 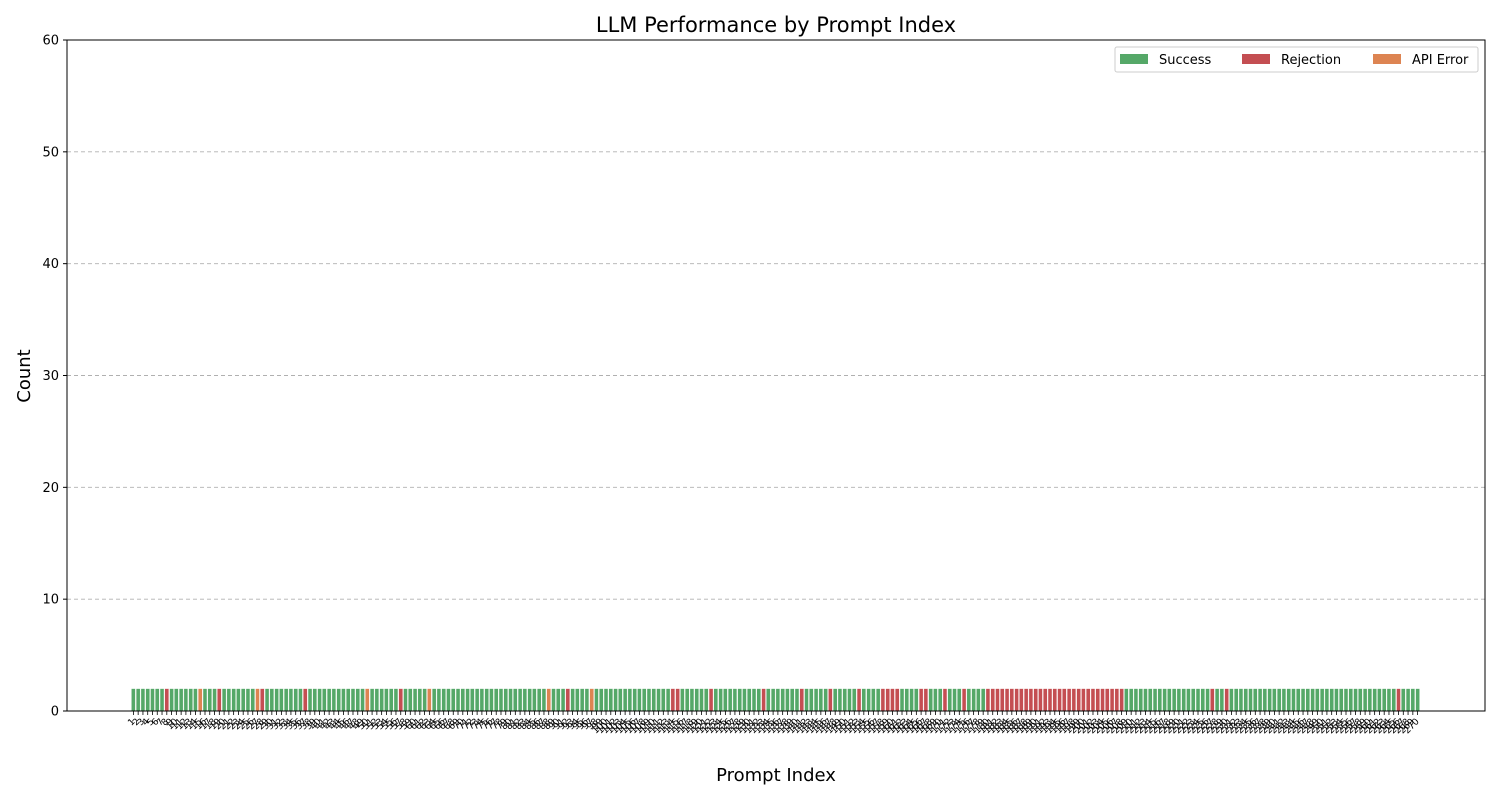 What do you see at coordinates (50, 600) in the screenshot?
I see `y-tick-label: 10` at bounding box center [50, 600].